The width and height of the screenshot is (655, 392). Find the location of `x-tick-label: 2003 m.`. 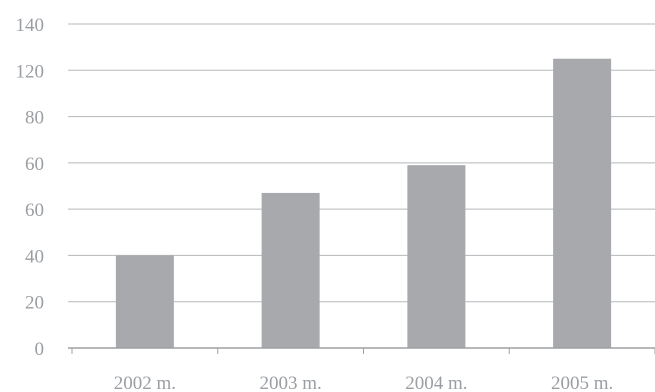

x-tick-label: 2003 m. is located at coordinates (290, 382).